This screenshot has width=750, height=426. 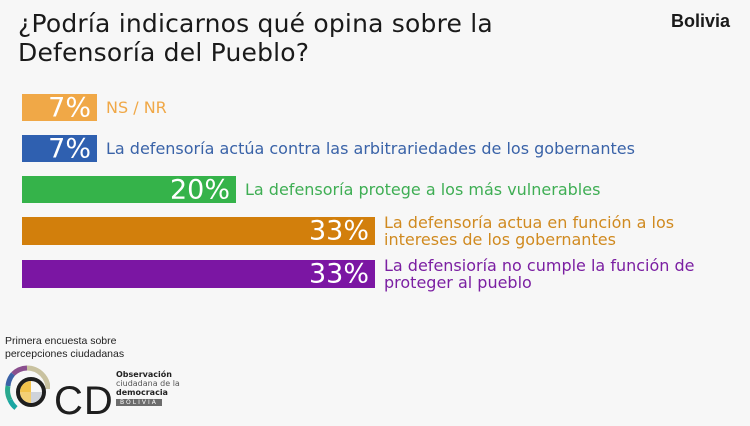 What do you see at coordinates (139, 402) in the screenshot?
I see `logo-line-4: BOLIVIA` at bounding box center [139, 402].